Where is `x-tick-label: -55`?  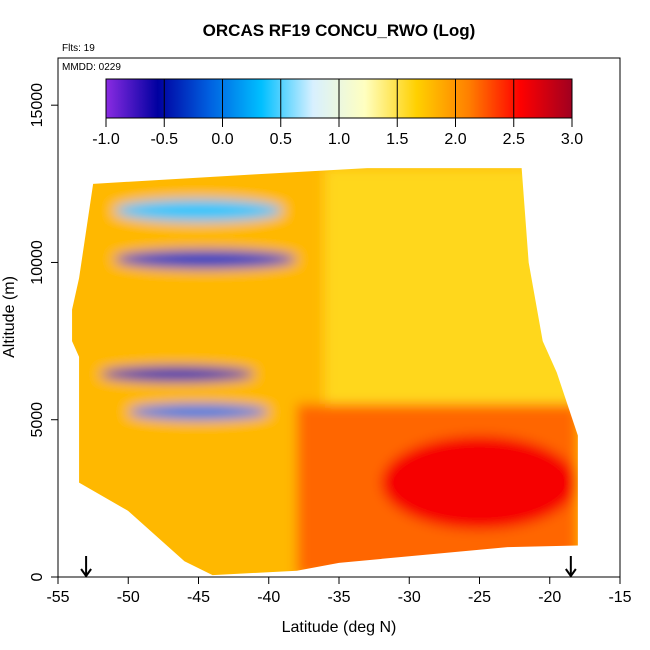 x-tick-label: -55 is located at coordinates (57, 597).